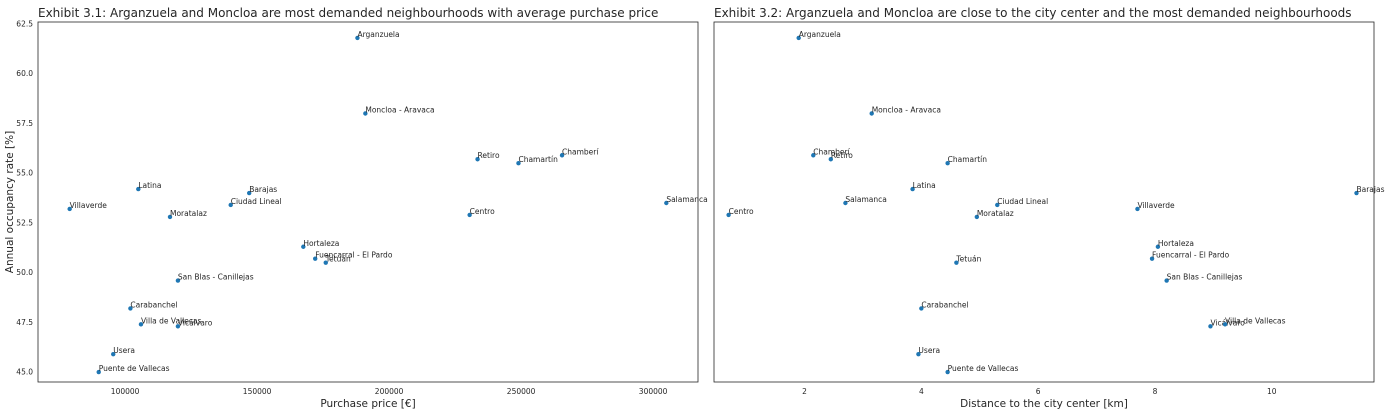 This screenshot has width=1391, height=416. Describe the element at coordinates (24, 23) in the screenshot. I see `chart-0-y-tick-label: 62.5` at that location.